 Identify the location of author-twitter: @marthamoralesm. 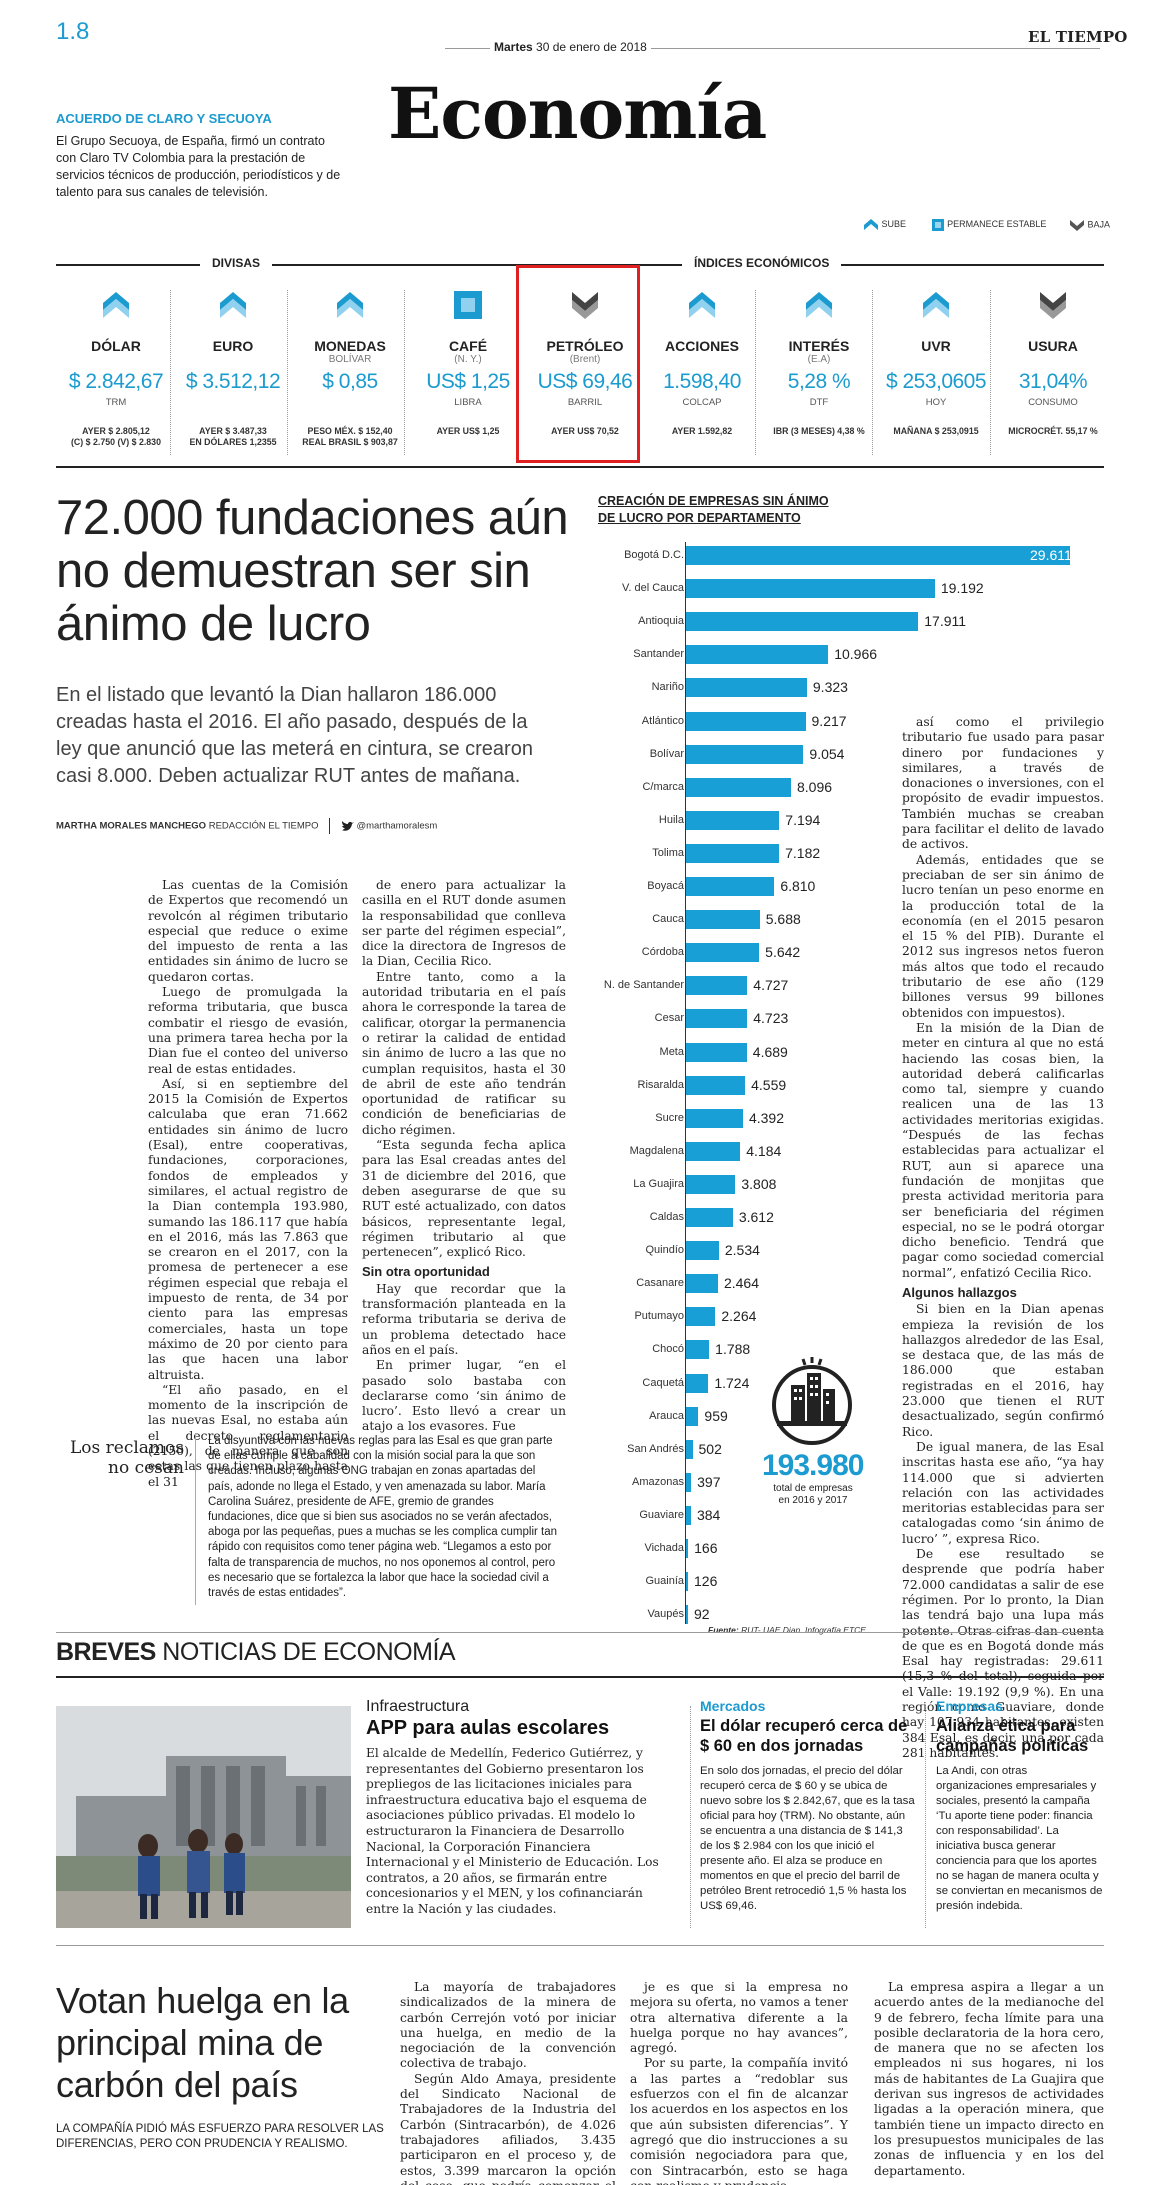
(397, 826).